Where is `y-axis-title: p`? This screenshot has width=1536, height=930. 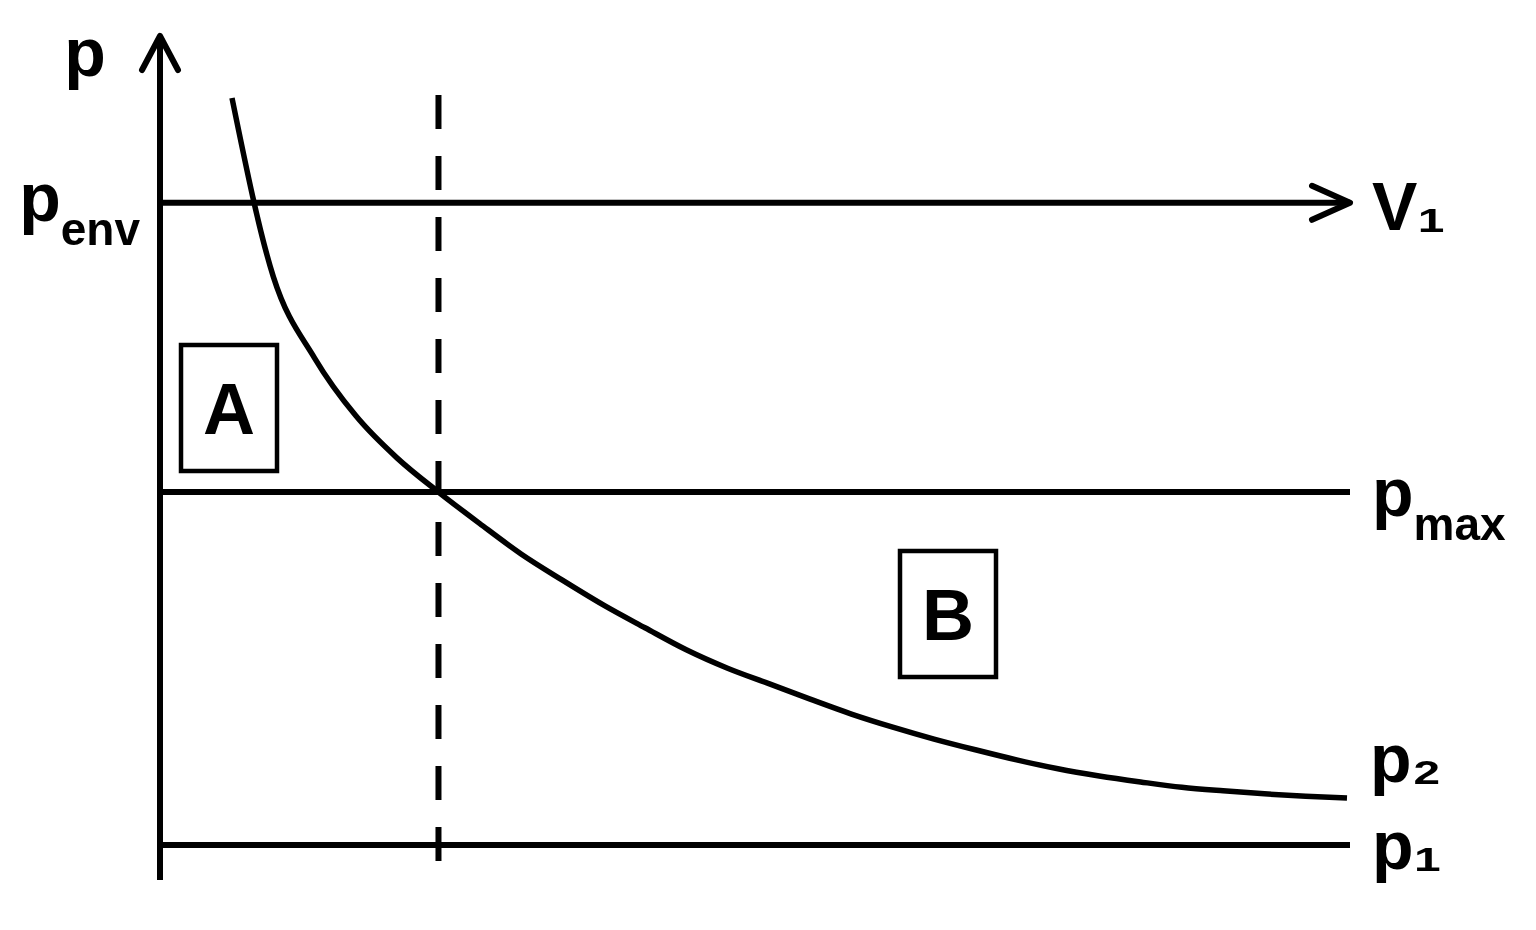 y-axis-title: p is located at coordinates (85, 52).